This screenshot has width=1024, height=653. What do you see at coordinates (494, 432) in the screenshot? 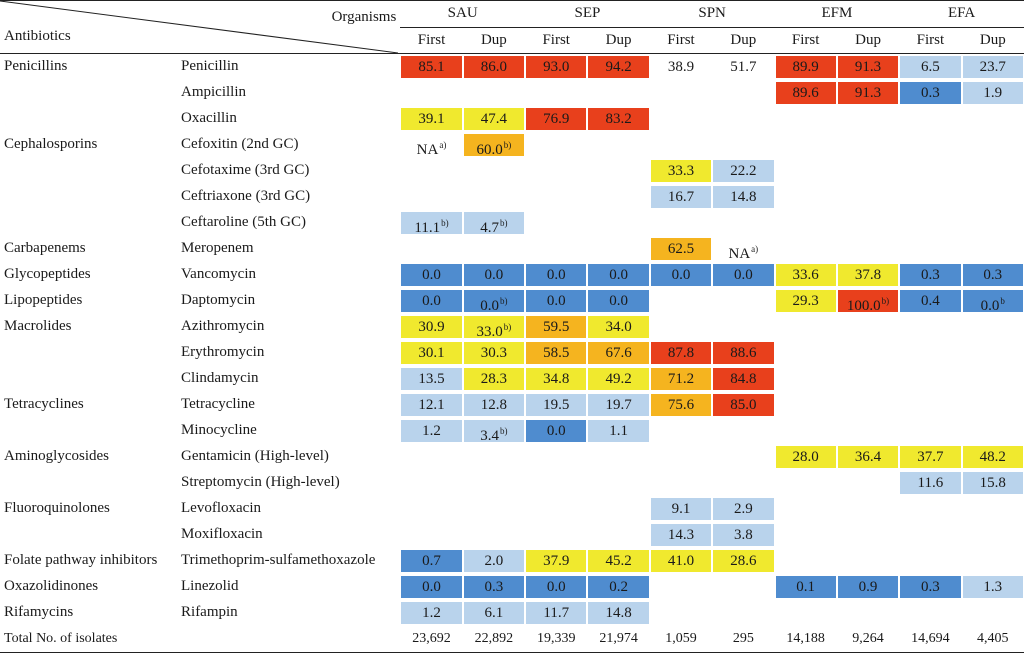
I see `resistance-value: 3.4b)` at bounding box center [494, 432].